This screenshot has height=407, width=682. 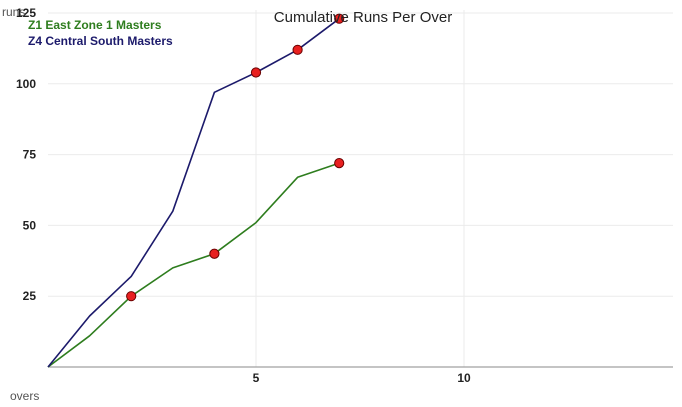 What do you see at coordinates (24, 396) in the screenshot?
I see `x-axis-label: overs` at bounding box center [24, 396].